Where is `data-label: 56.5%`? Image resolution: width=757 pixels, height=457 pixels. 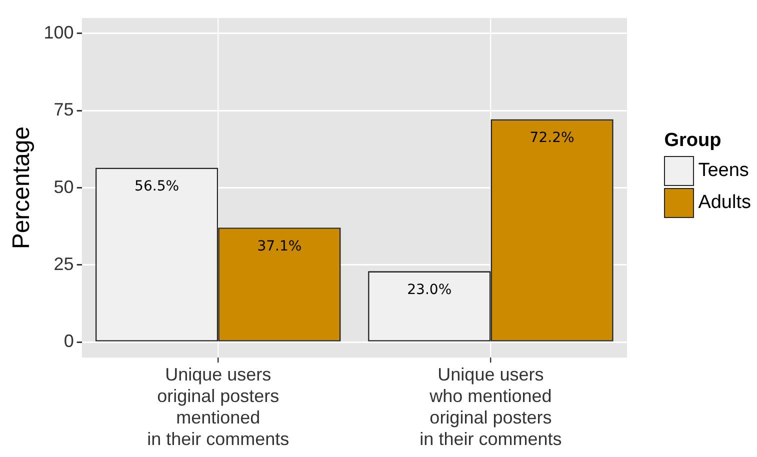
data-label: 56.5% is located at coordinates (157, 186).